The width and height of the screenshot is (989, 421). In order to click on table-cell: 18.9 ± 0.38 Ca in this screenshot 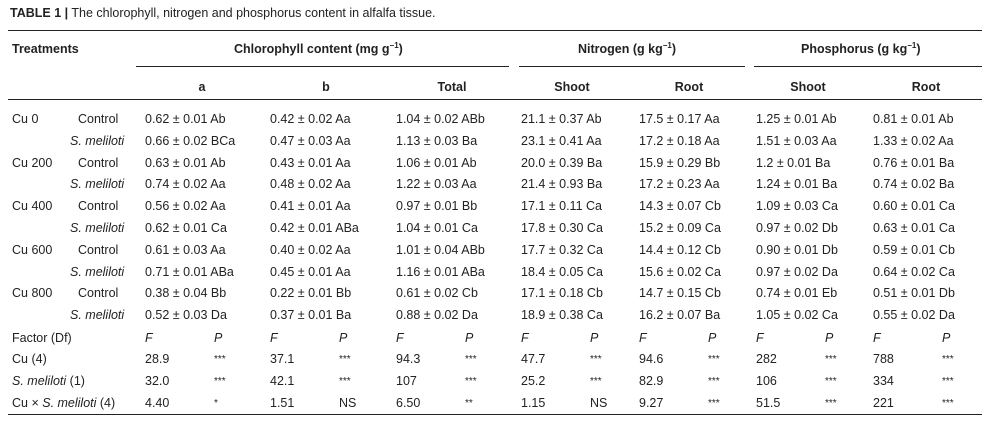, I will do `click(562, 315)`.